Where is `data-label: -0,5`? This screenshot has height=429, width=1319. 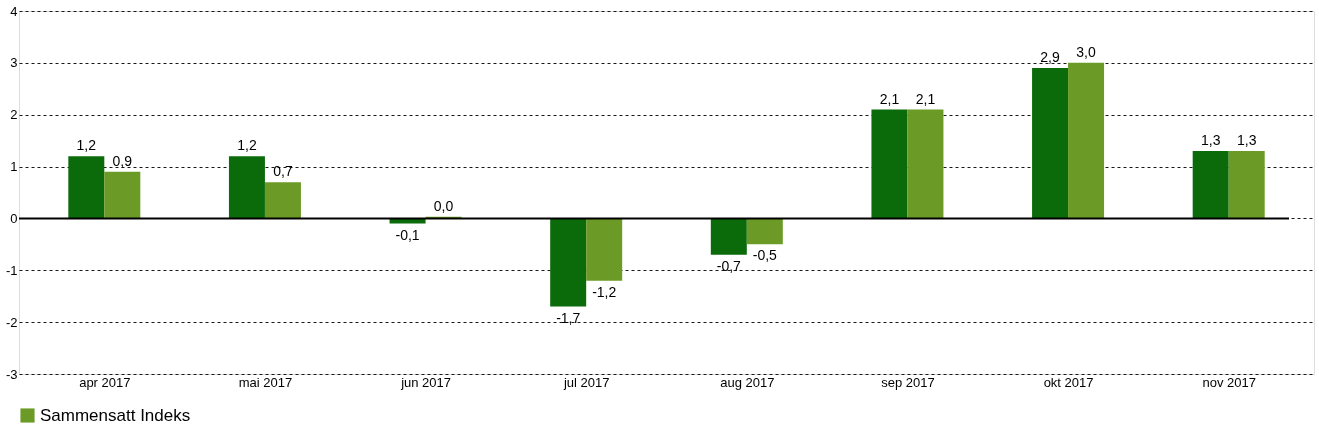 data-label: -0,5 is located at coordinates (765, 255).